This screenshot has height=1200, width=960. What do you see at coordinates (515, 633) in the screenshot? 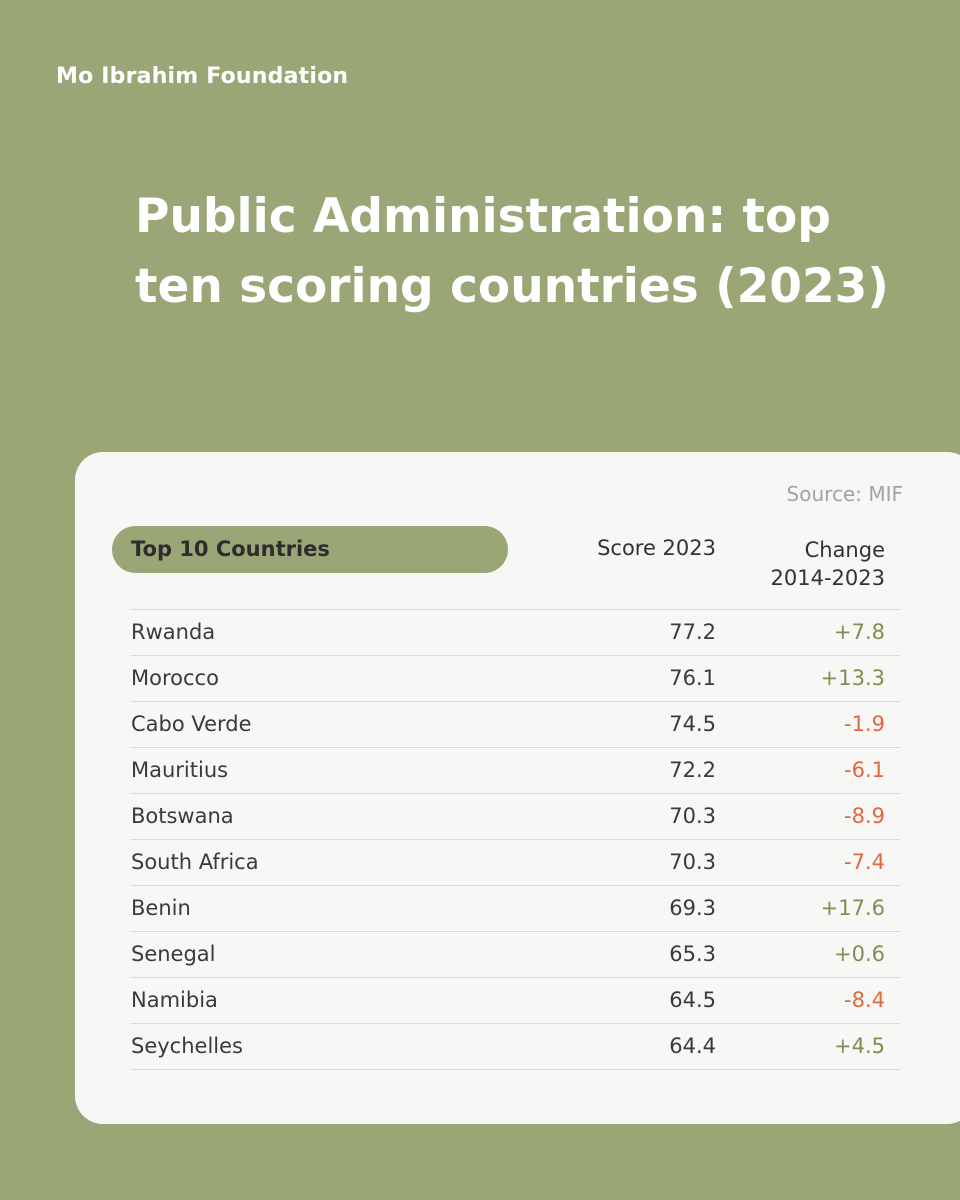
I see `table-row: Rwanda 77.2 +7.8` at bounding box center [515, 633].